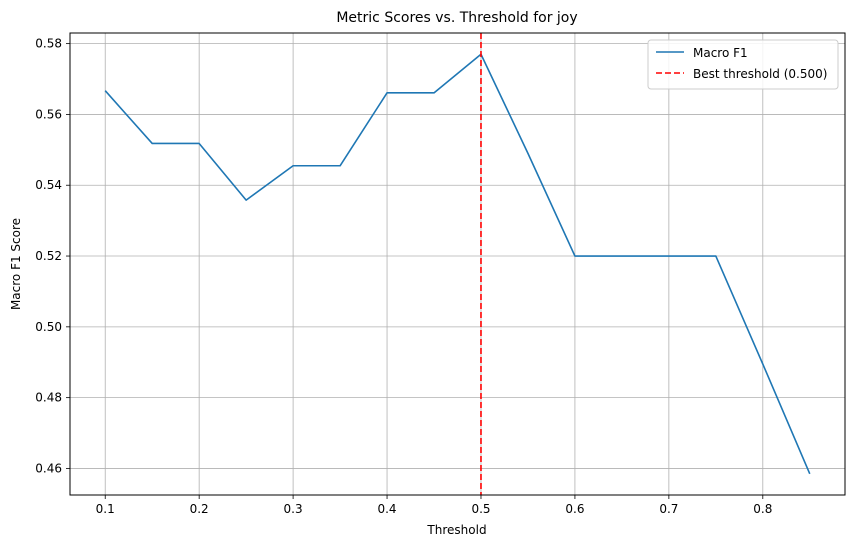 Image resolution: width=855 pixels, height=547 pixels. Describe the element at coordinates (199, 509) in the screenshot. I see `x-tick-label: 0.2` at that location.